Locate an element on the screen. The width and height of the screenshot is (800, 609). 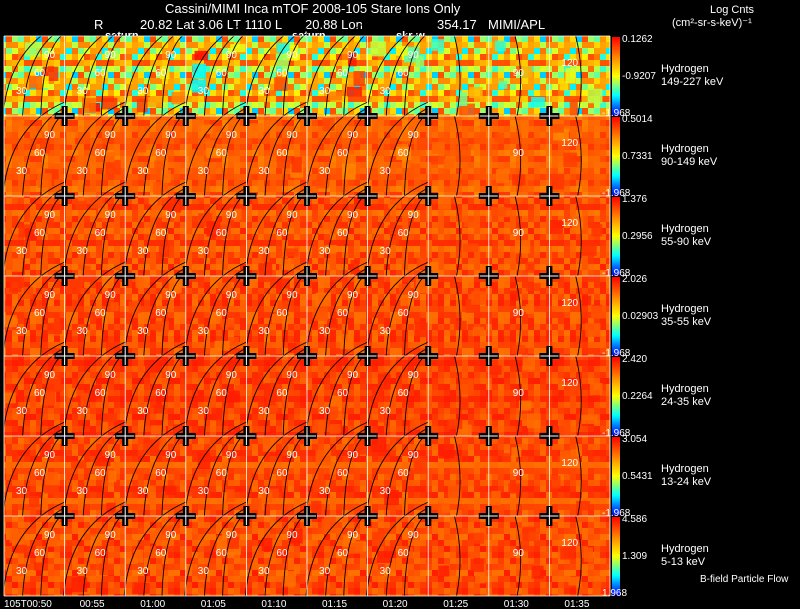
channel-energy-label: 35-55 keV is located at coordinates (686, 322).